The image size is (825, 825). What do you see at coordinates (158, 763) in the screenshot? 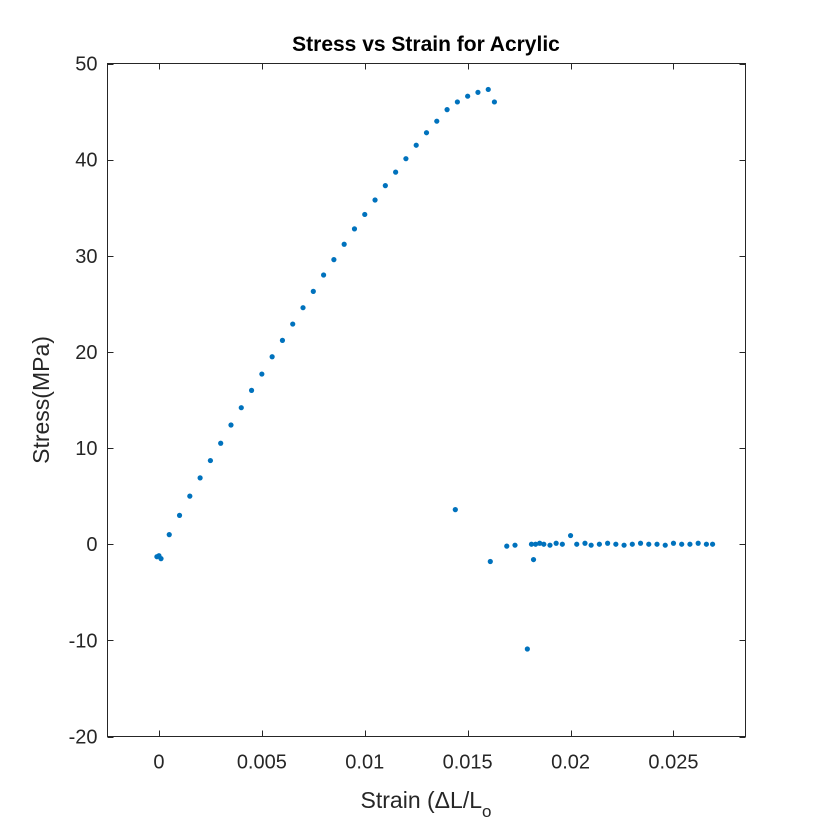
I see `x-tick-label: 0` at bounding box center [158, 763].